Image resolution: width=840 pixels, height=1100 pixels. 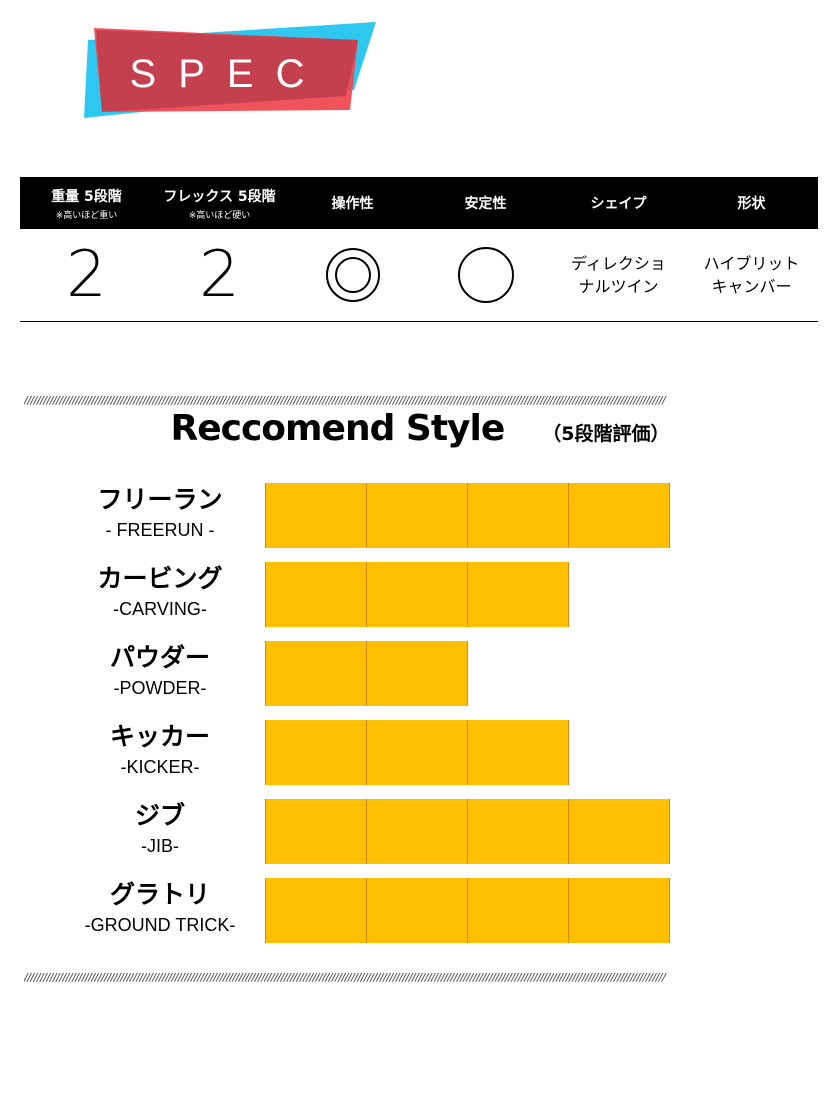 I want to click on spec-logo: SPEC, so click(x=233, y=77).